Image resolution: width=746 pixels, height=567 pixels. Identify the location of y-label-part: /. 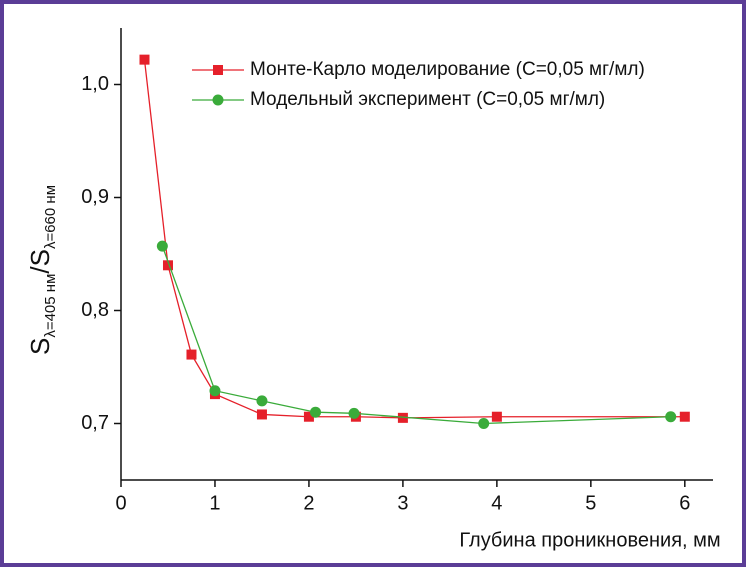
(40, 270).